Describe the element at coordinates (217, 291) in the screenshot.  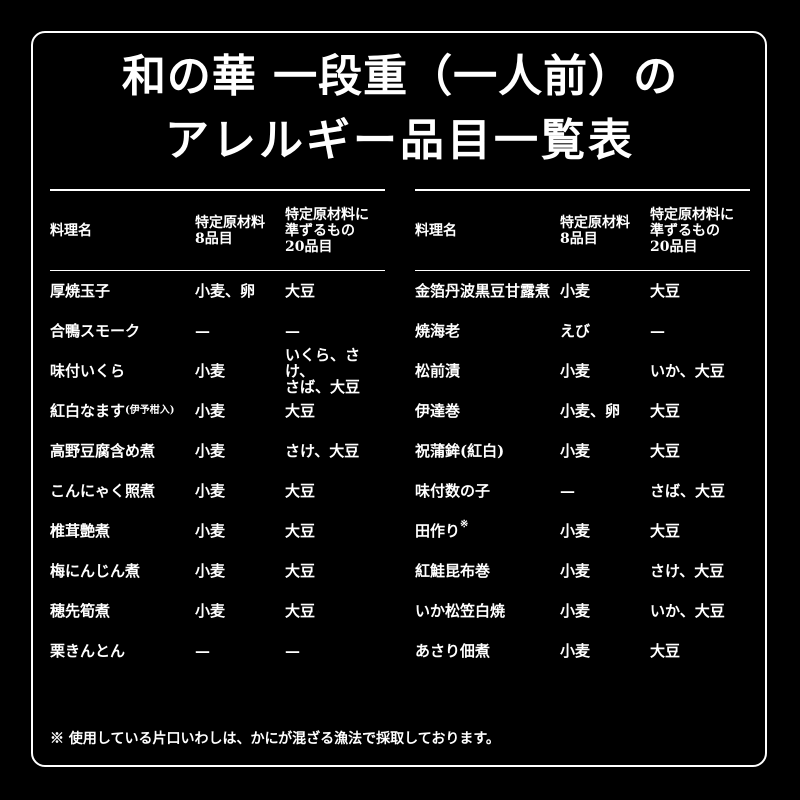
I see `table-row: 厚焼玉子 小麦、卵 大豆` at that location.